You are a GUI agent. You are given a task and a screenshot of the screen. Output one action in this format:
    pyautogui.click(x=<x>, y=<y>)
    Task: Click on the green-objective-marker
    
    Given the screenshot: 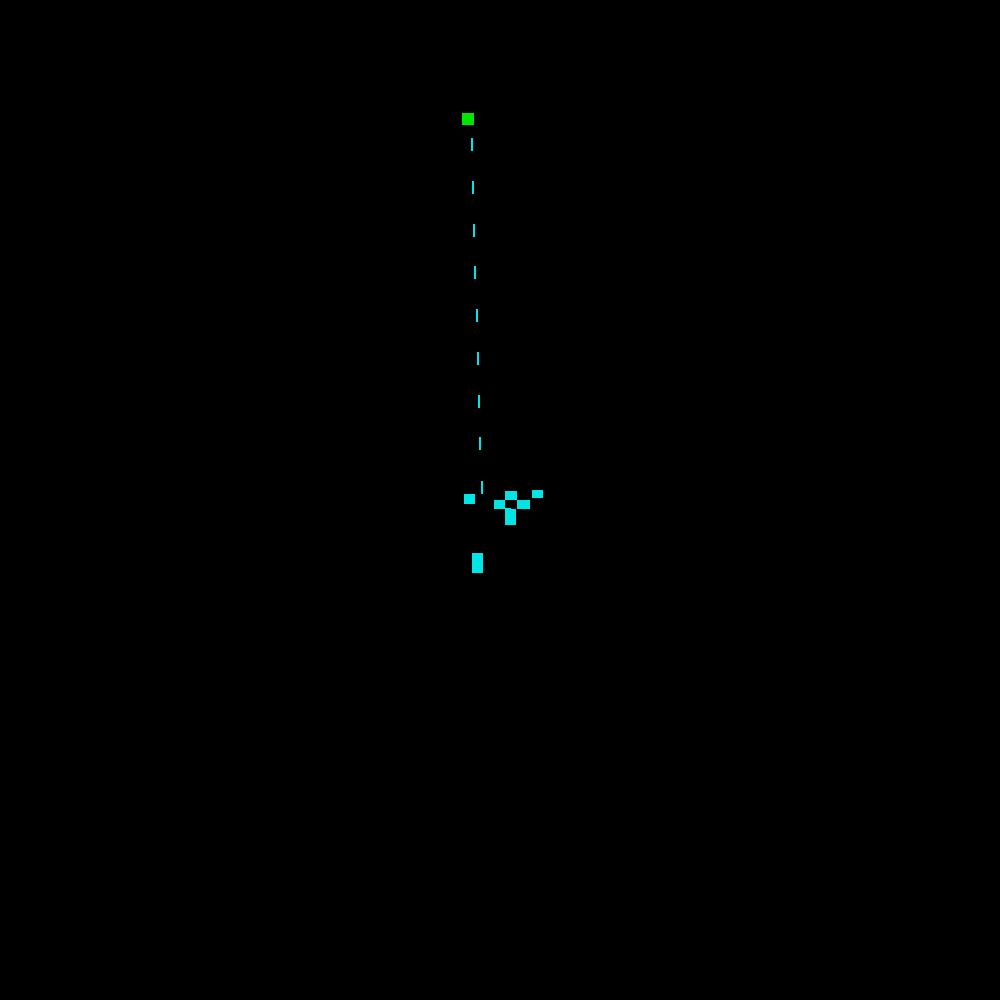 What is the action you would take?
    pyautogui.click(x=468, y=119)
    